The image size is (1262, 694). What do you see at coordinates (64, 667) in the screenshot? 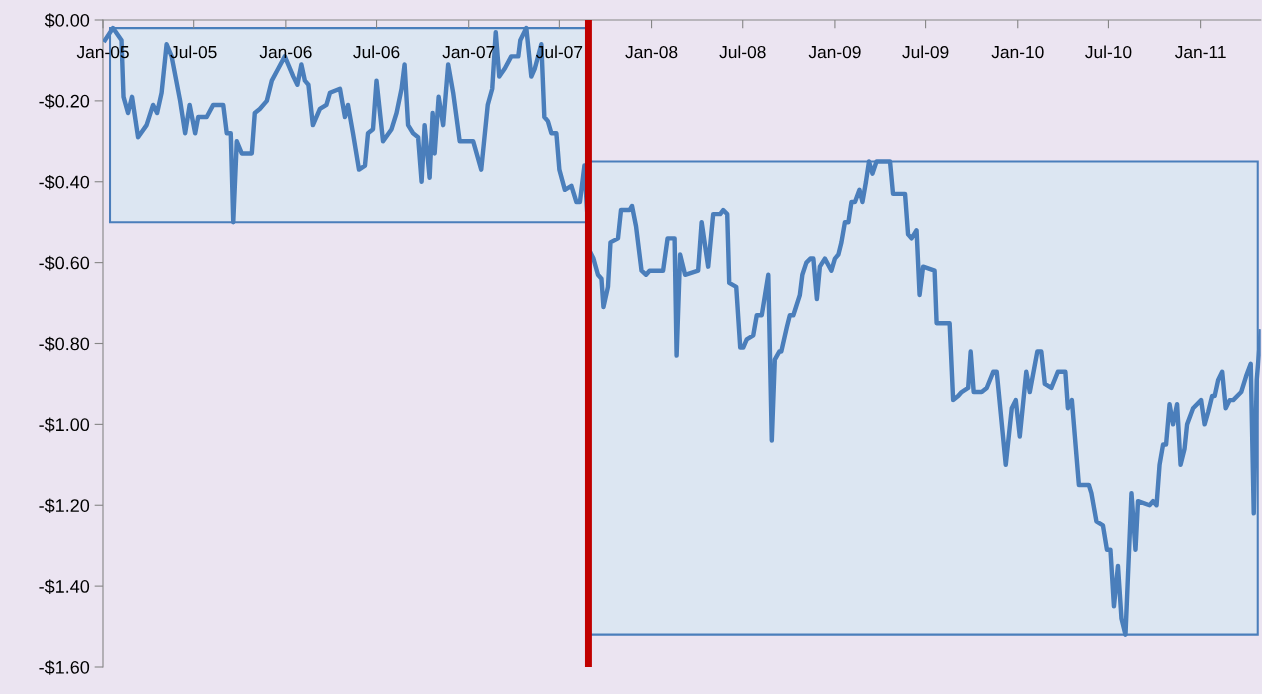
I see `y-tick-label: -$1.60` at bounding box center [64, 667].